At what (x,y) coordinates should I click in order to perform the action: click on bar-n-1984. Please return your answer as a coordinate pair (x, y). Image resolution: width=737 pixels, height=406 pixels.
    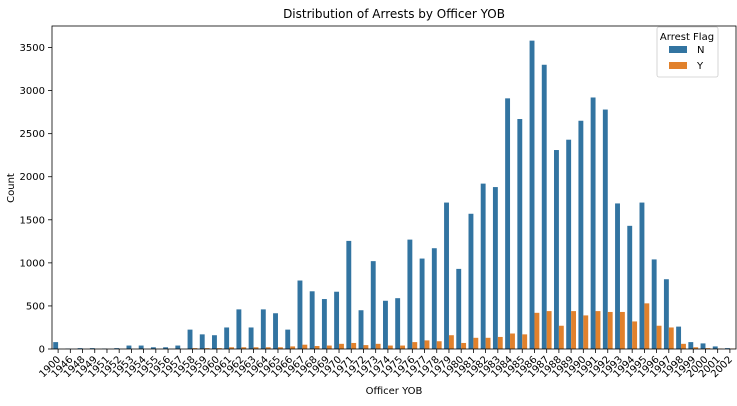
    Looking at the image, I should click on (507, 223).